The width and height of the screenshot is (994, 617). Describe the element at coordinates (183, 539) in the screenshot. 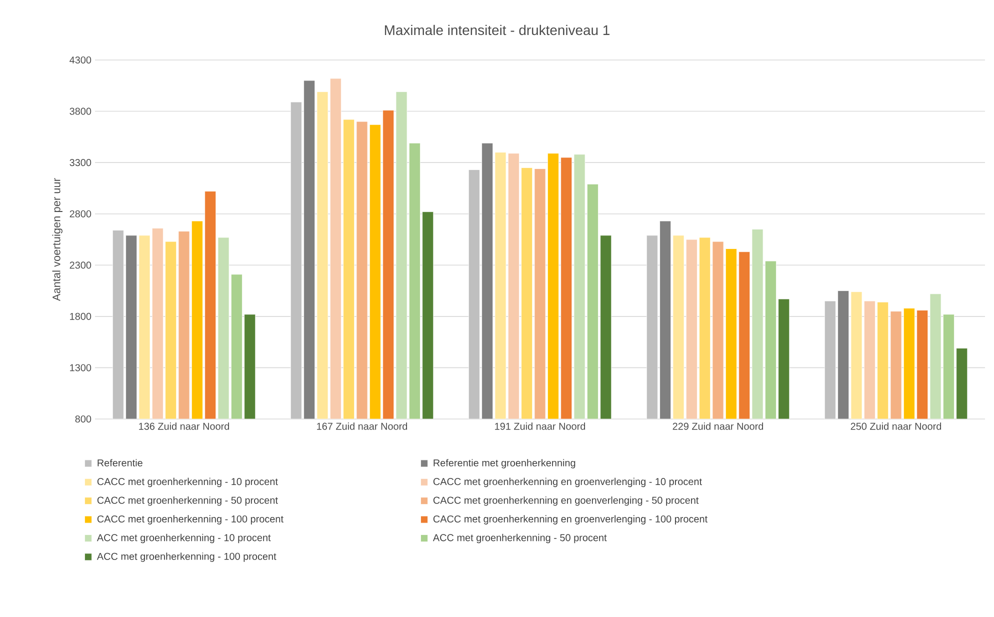

I see `legend-label: ACC met groenherkenning - 10 procent` at that location.